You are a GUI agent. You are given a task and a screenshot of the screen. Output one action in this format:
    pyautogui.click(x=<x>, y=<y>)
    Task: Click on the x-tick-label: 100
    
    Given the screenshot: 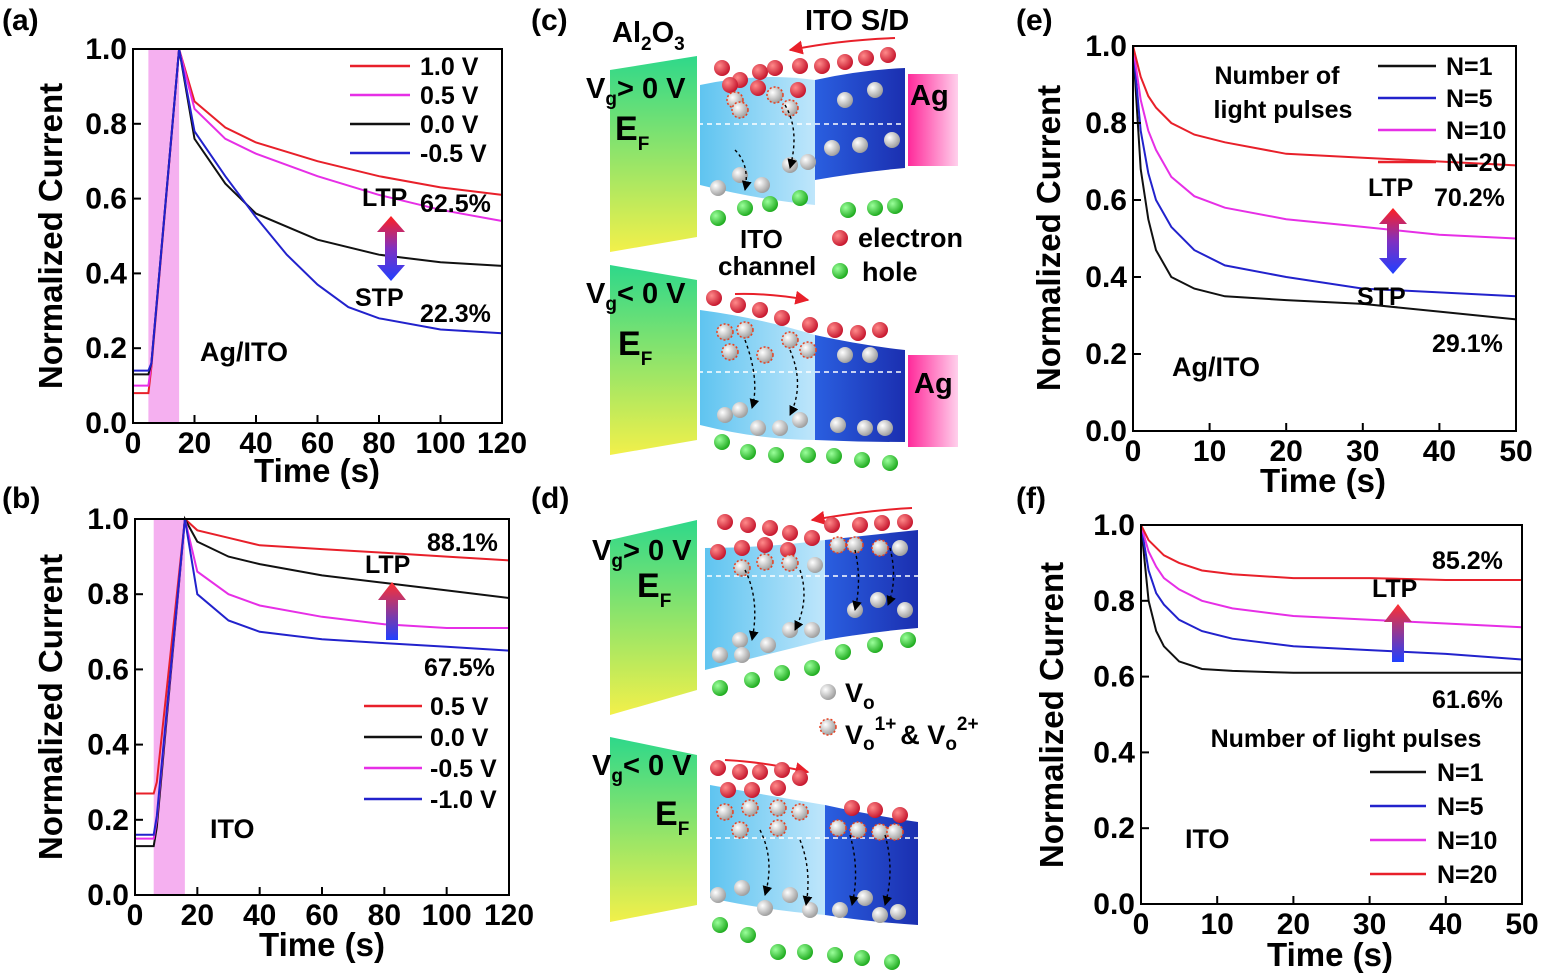 What is the action you would take?
    pyautogui.click(x=440, y=443)
    